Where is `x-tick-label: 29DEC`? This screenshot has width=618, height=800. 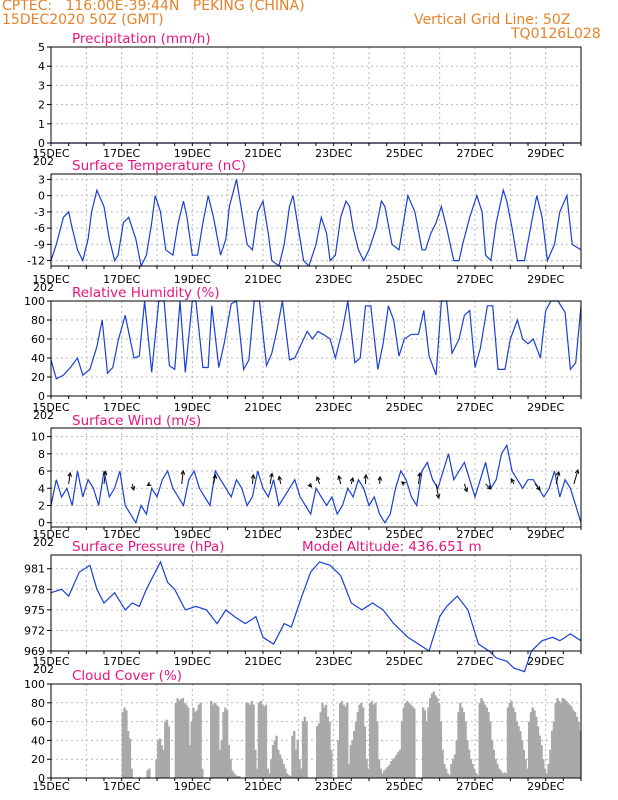 x-tick-label: 29DEC is located at coordinates (545, 279).